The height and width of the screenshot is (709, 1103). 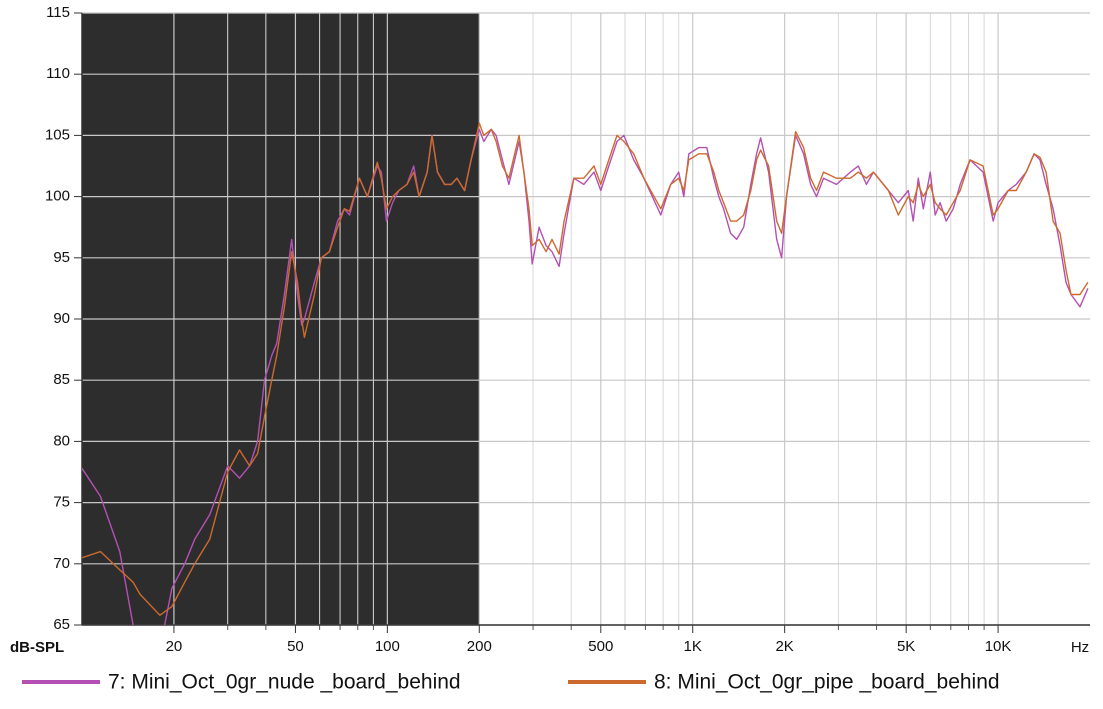 What do you see at coordinates (600, 646) in the screenshot?
I see `x-tick-label: 500` at bounding box center [600, 646].